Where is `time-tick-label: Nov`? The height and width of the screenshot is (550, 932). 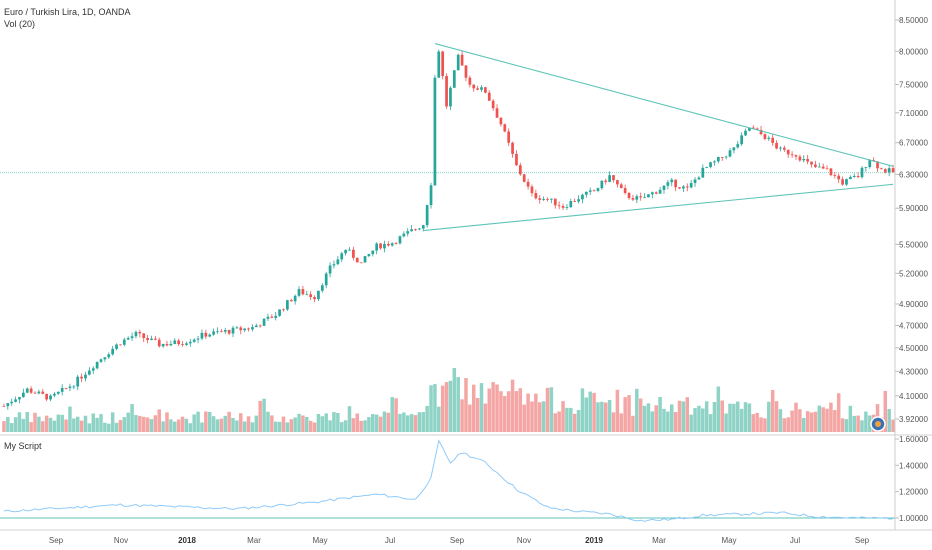 time-tick-label: Nov is located at coordinates (121, 540).